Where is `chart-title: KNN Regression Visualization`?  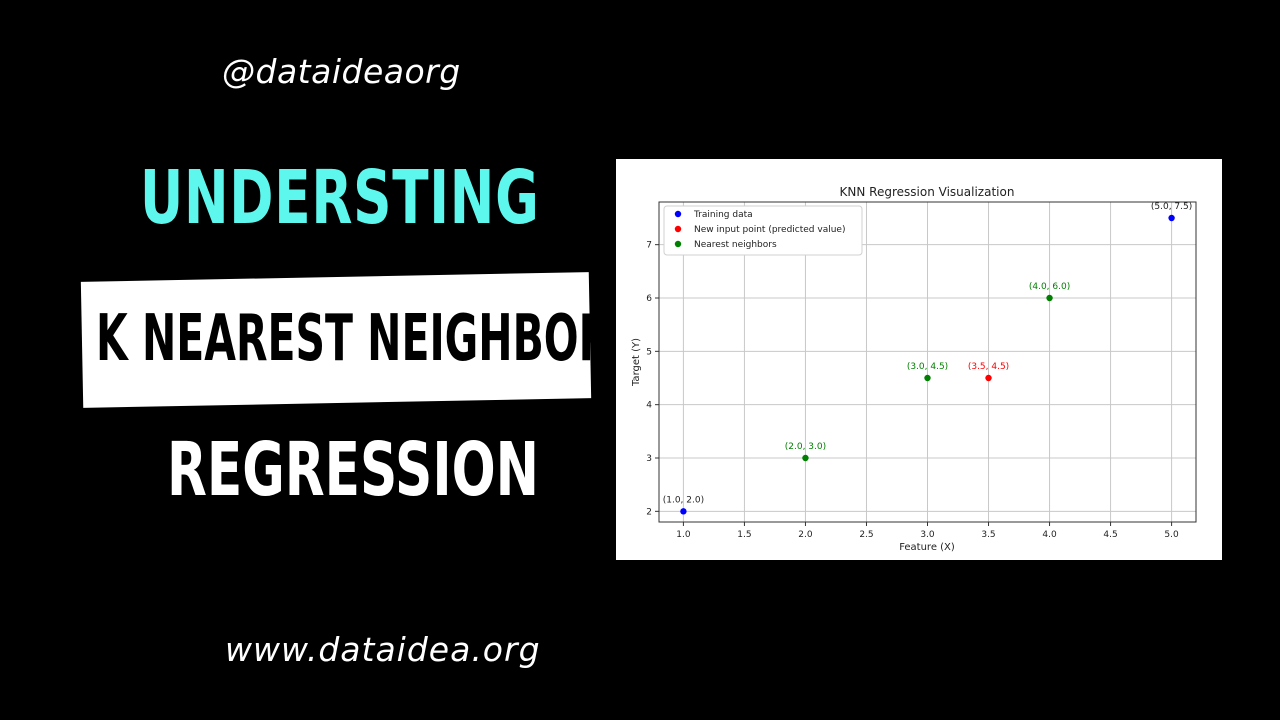
chart-title: KNN Regression Visualization is located at coordinates (927, 192).